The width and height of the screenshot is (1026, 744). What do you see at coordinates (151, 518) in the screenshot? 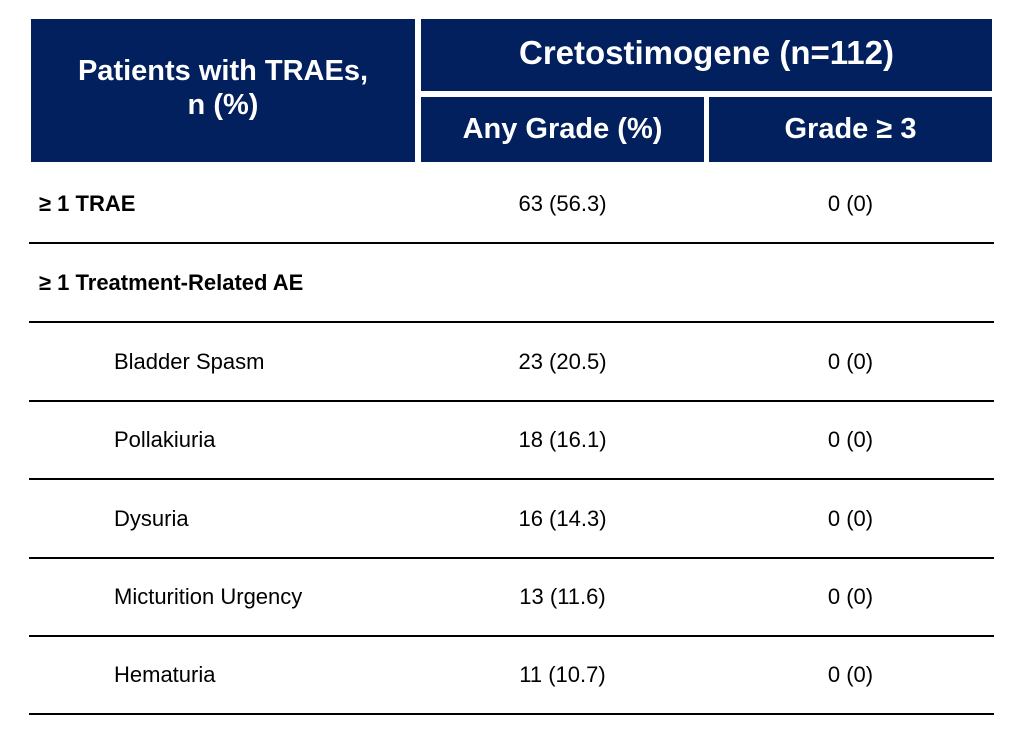
I see `row-label: Dysuria` at bounding box center [151, 518].